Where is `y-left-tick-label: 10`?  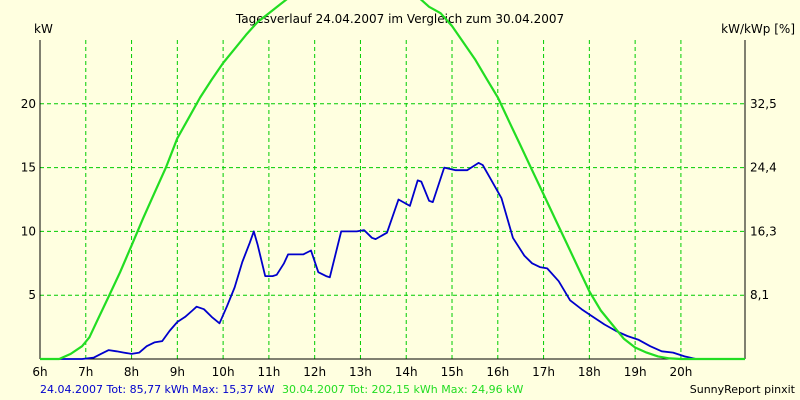
y-left-tick-label: 10 is located at coordinates (28, 231).